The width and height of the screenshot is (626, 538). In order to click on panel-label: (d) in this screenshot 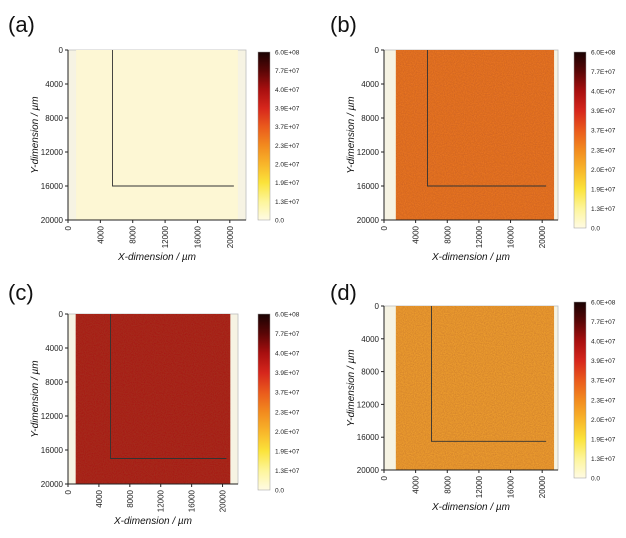, I will do `click(343, 292)`.